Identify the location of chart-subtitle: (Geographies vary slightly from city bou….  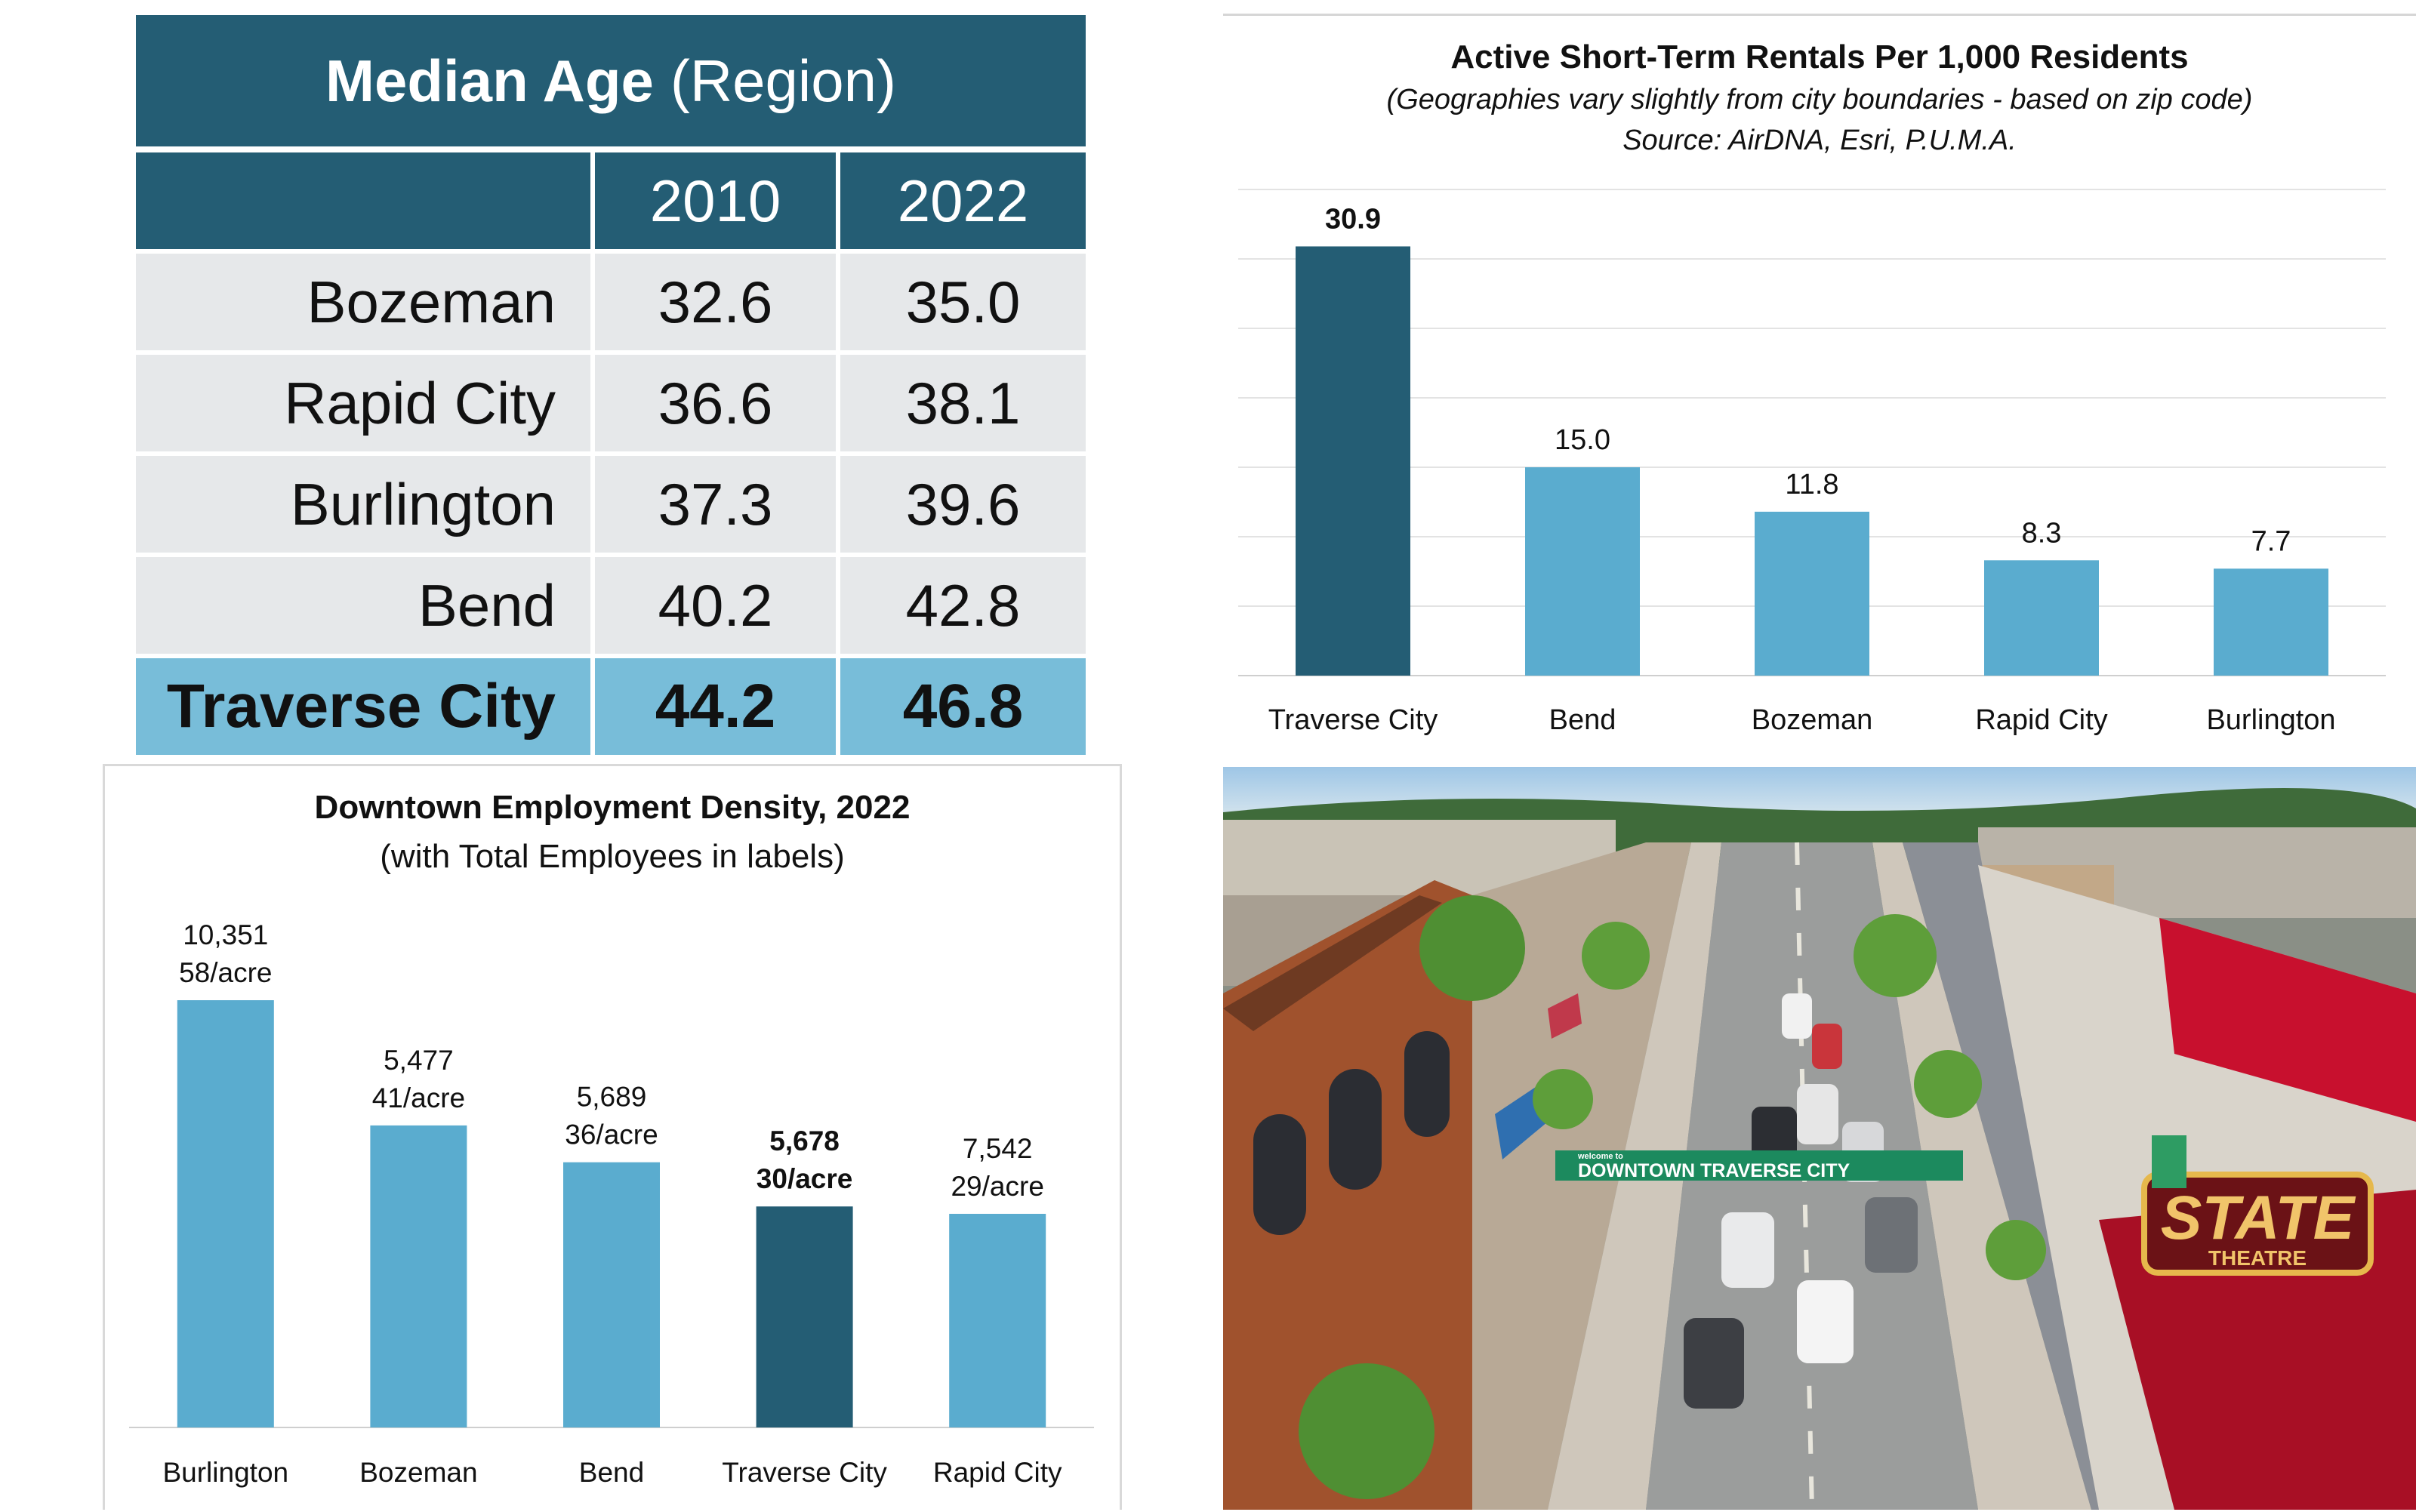
(1820, 99).